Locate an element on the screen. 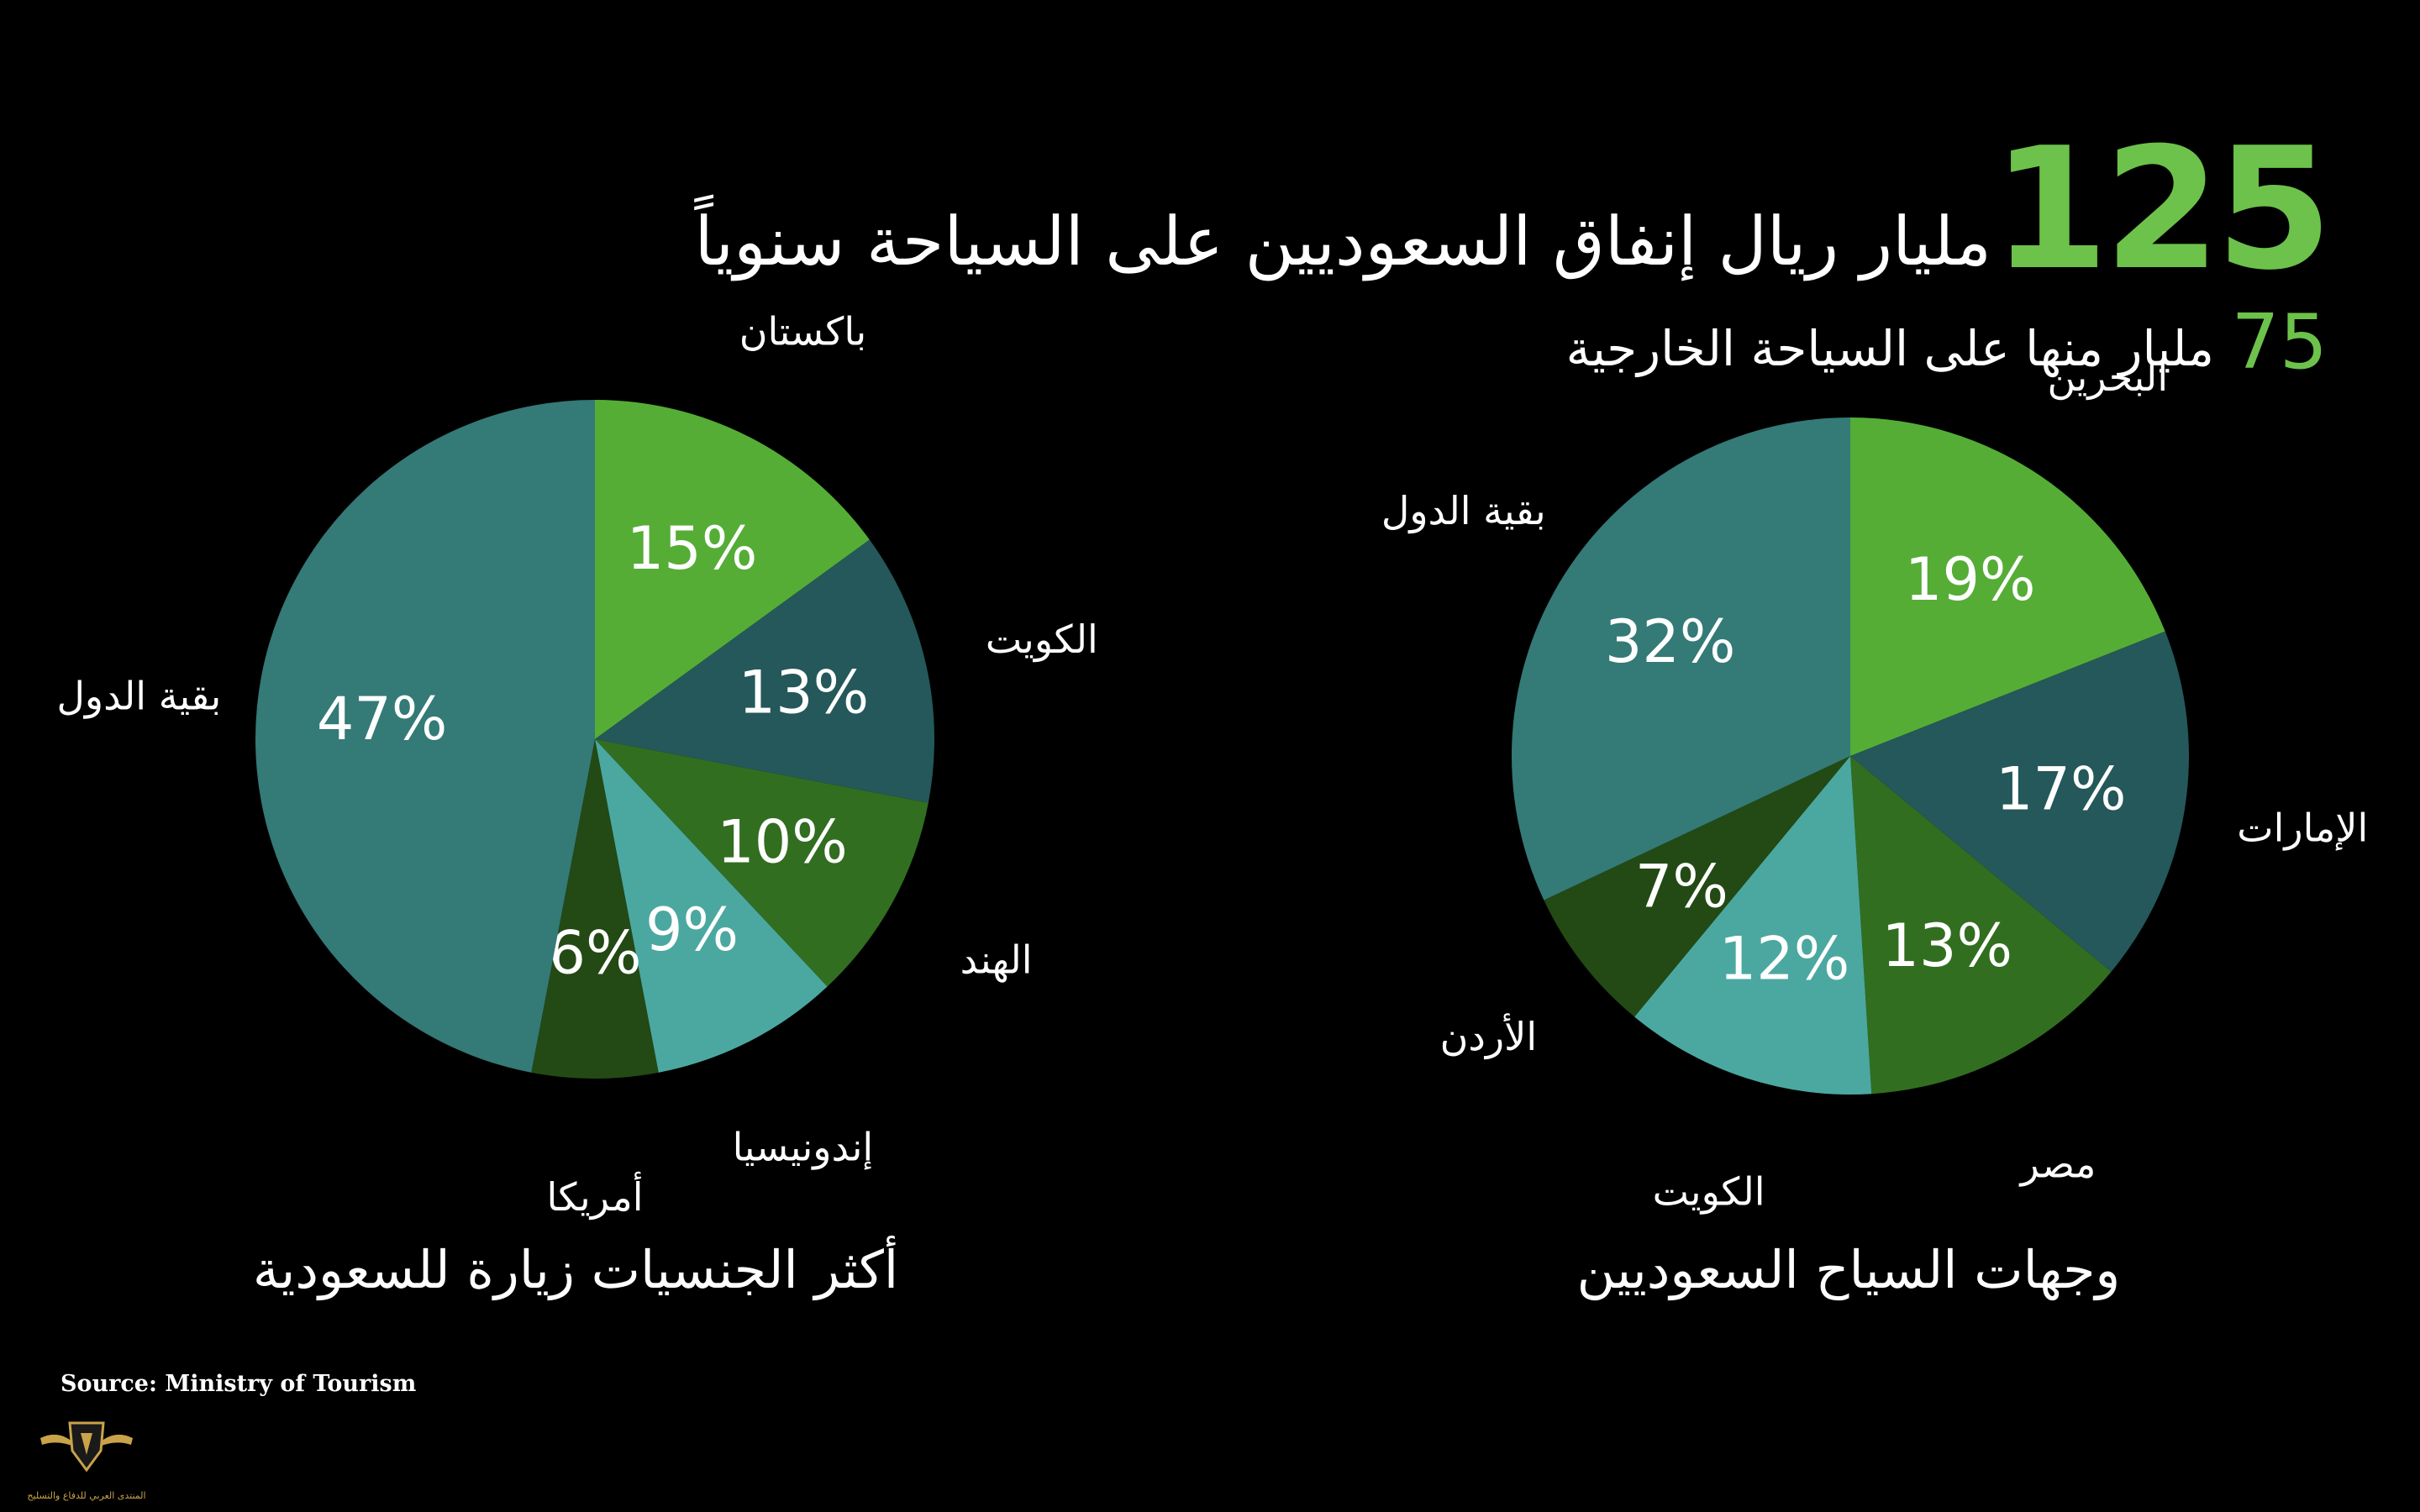 The width and height of the screenshot is (2420, 1512). logo-caption: المنتدى العربي للدفاع والتسليح is located at coordinates (86, 1495).